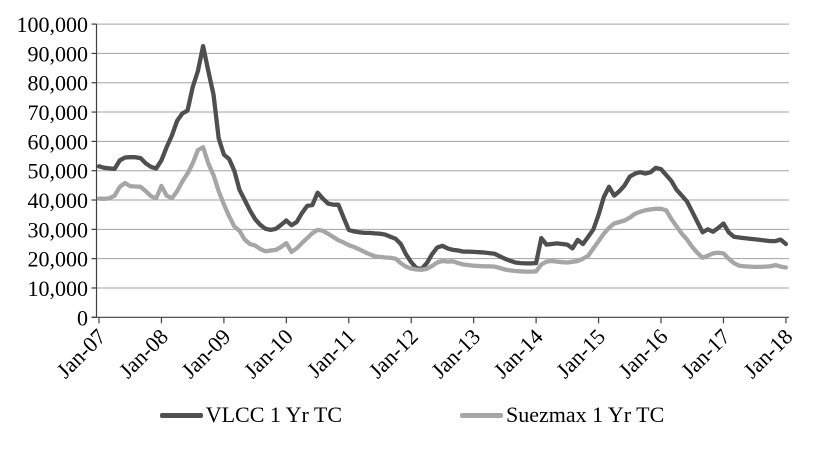 Image resolution: width=824 pixels, height=450 pixels. Describe the element at coordinates (143, 353) in the screenshot. I see `x-axis-label: Jan-08` at that location.